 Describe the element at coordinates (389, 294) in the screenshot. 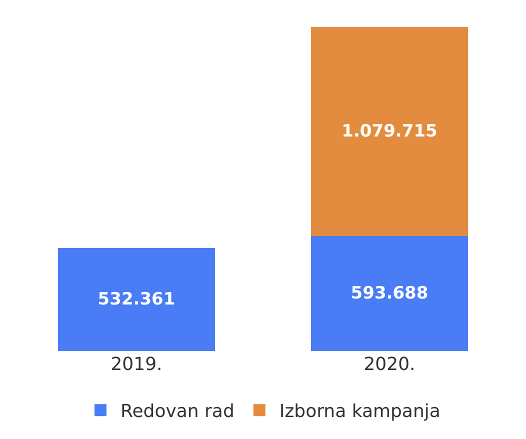

I see `data-label: 593.688` at that location.